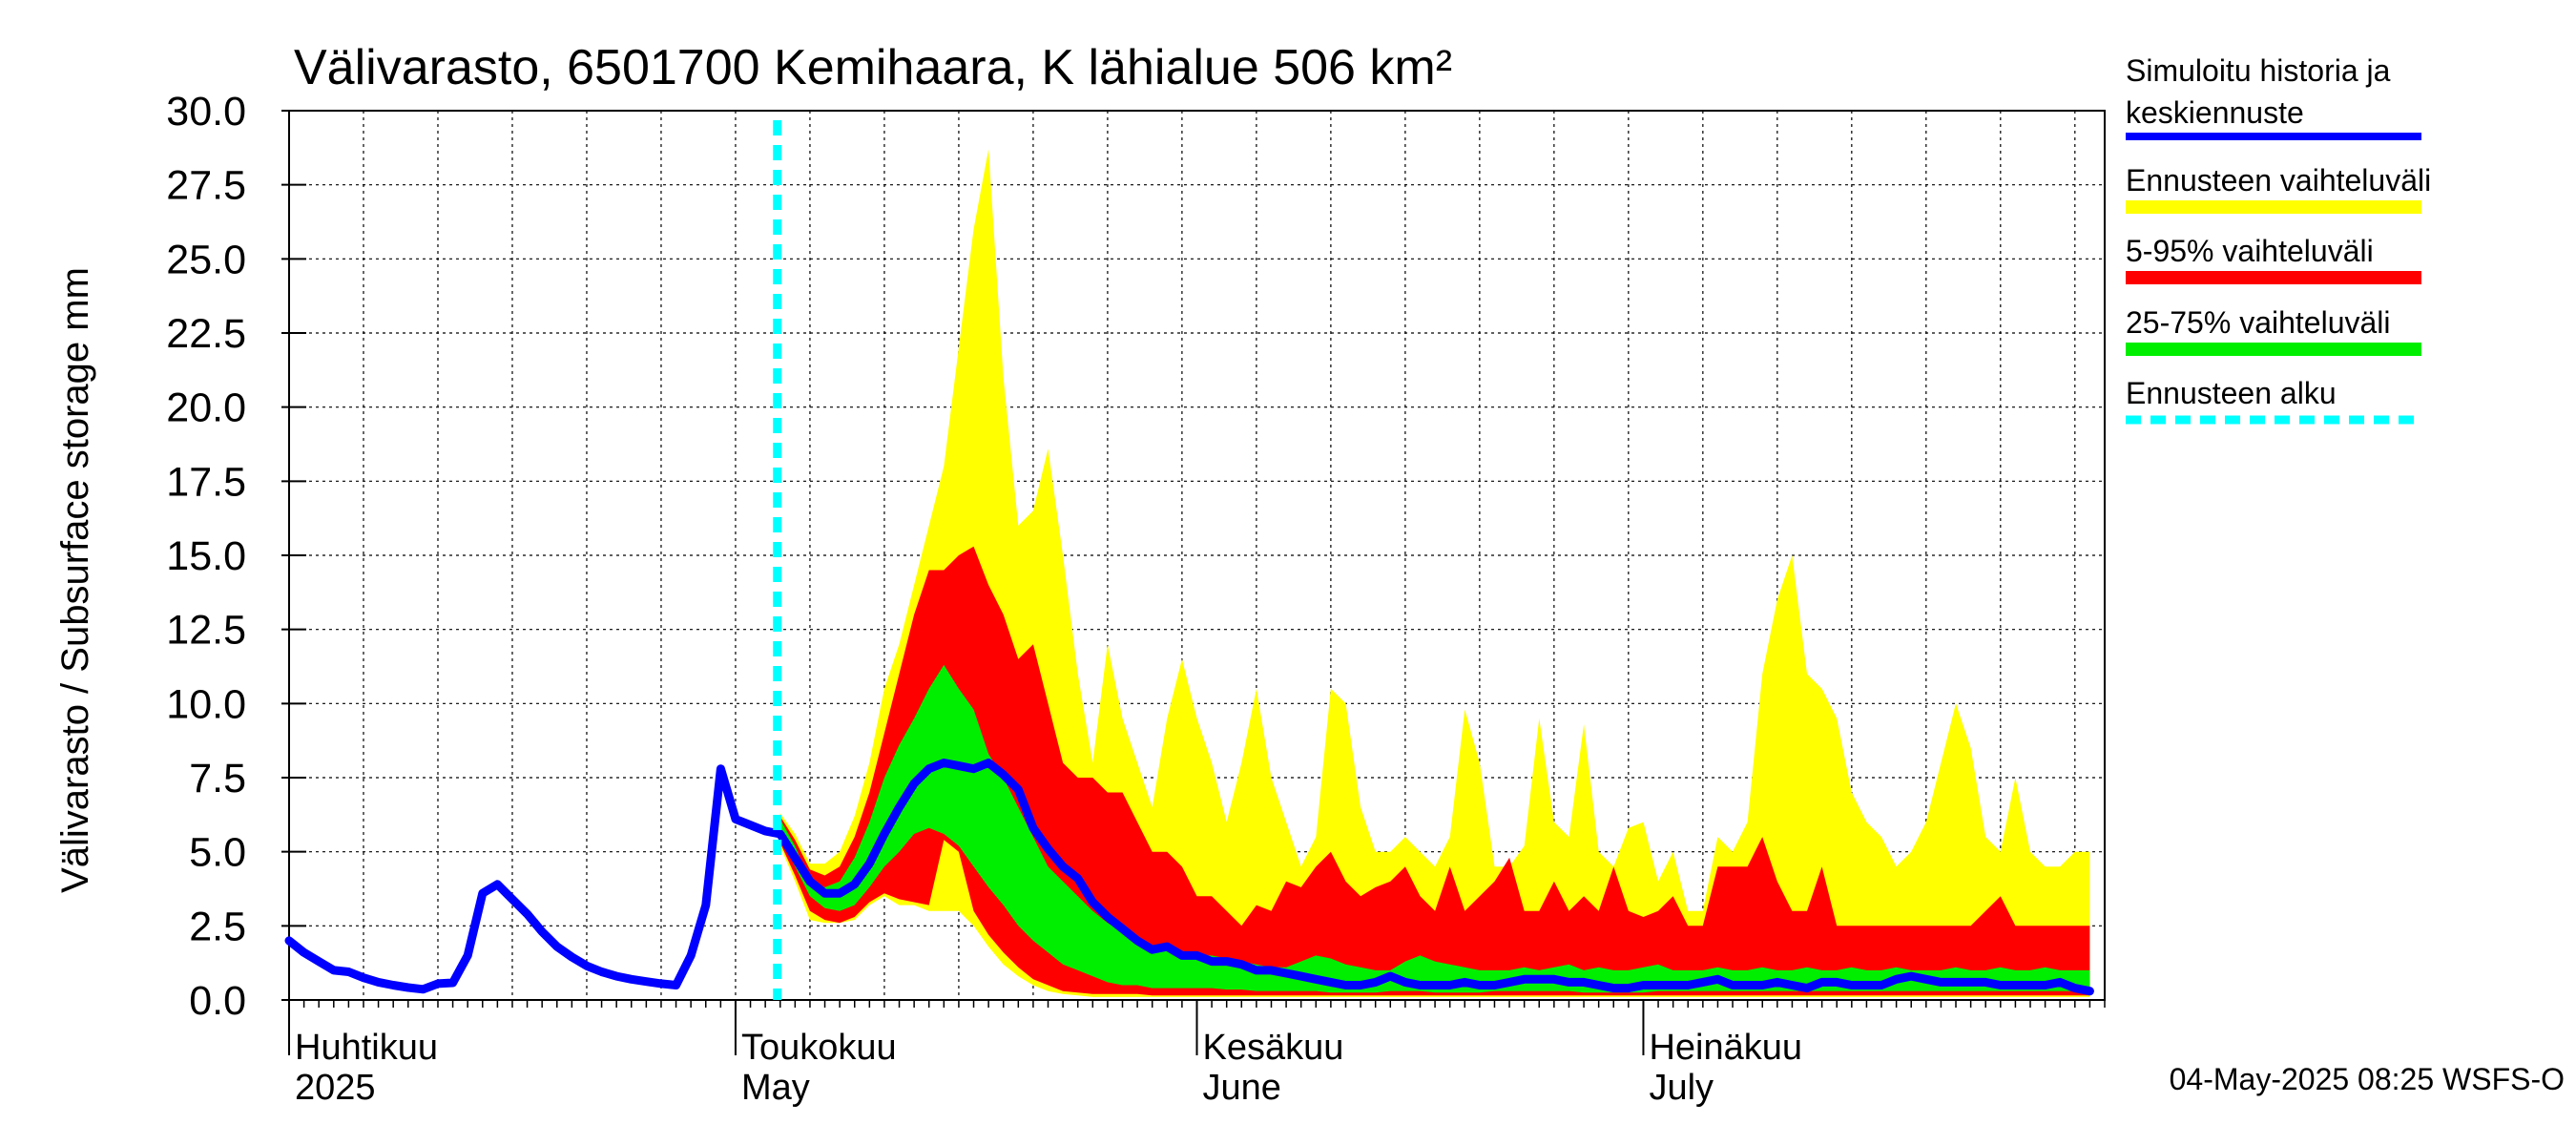  Describe the element at coordinates (217, 779) in the screenshot. I see `y-tick-label: 7.5` at that location.